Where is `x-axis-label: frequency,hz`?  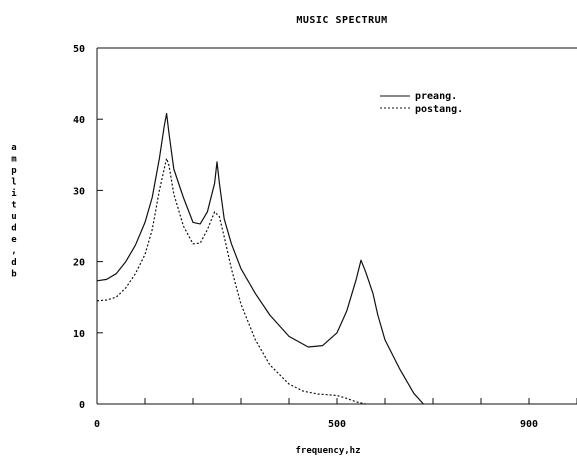
x-axis-label: frequency,hz is located at coordinates (327, 451).